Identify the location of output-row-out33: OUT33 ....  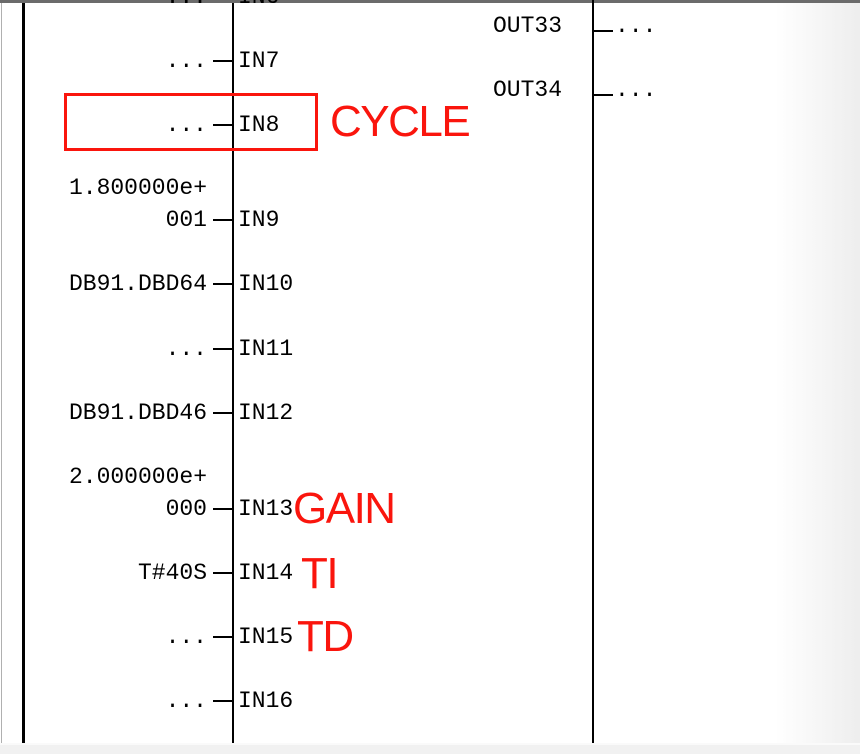
(560, 26).